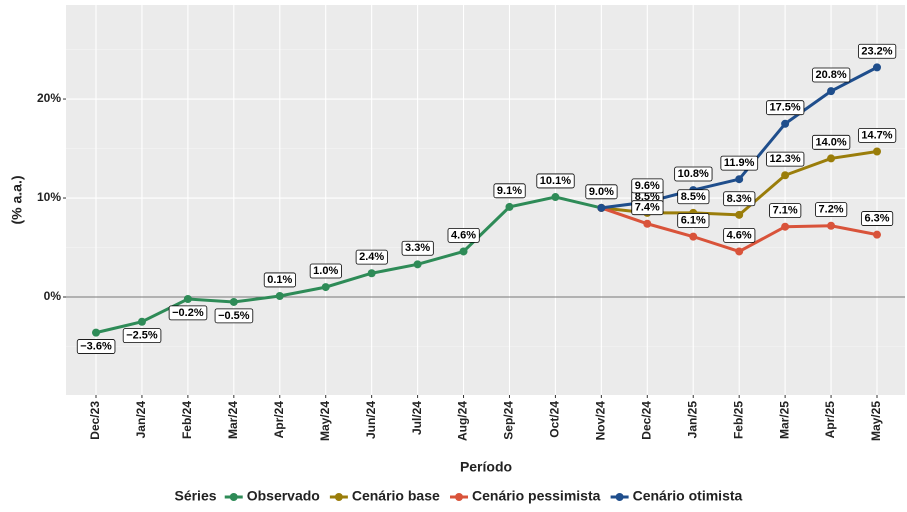  I want to click on value-label-text: 20.8%, so click(830, 75).